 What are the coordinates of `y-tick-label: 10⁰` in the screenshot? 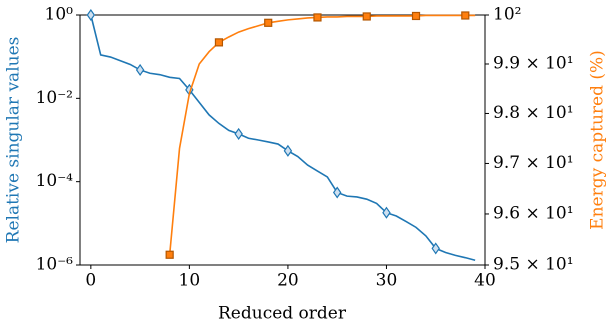 It's located at (59, 15).